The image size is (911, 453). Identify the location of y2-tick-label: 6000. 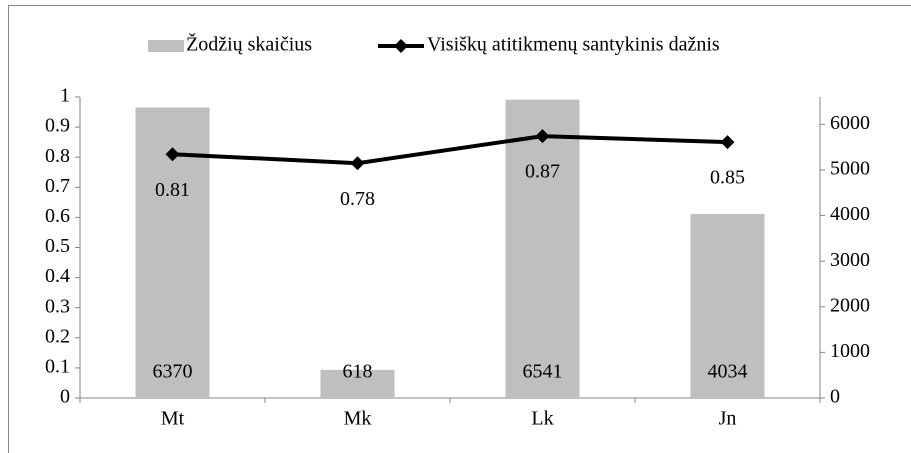
(850, 123).